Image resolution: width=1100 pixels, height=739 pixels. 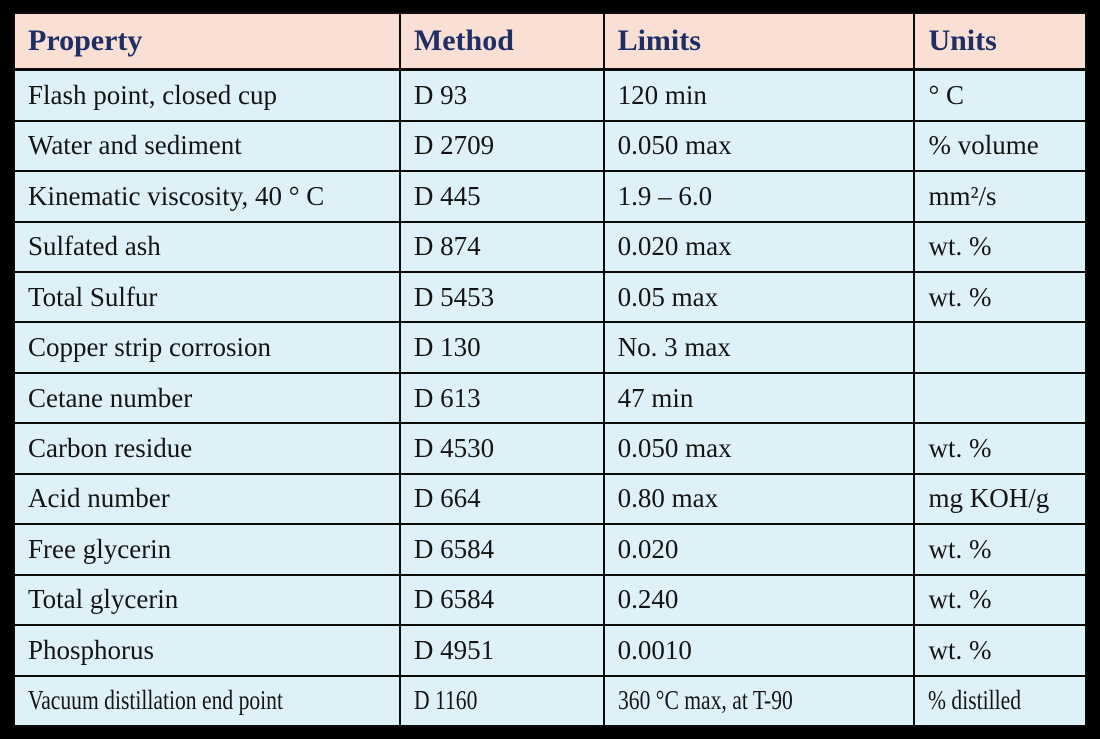 I want to click on cell-limits: 0.020 max, so click(x=759, y=247).